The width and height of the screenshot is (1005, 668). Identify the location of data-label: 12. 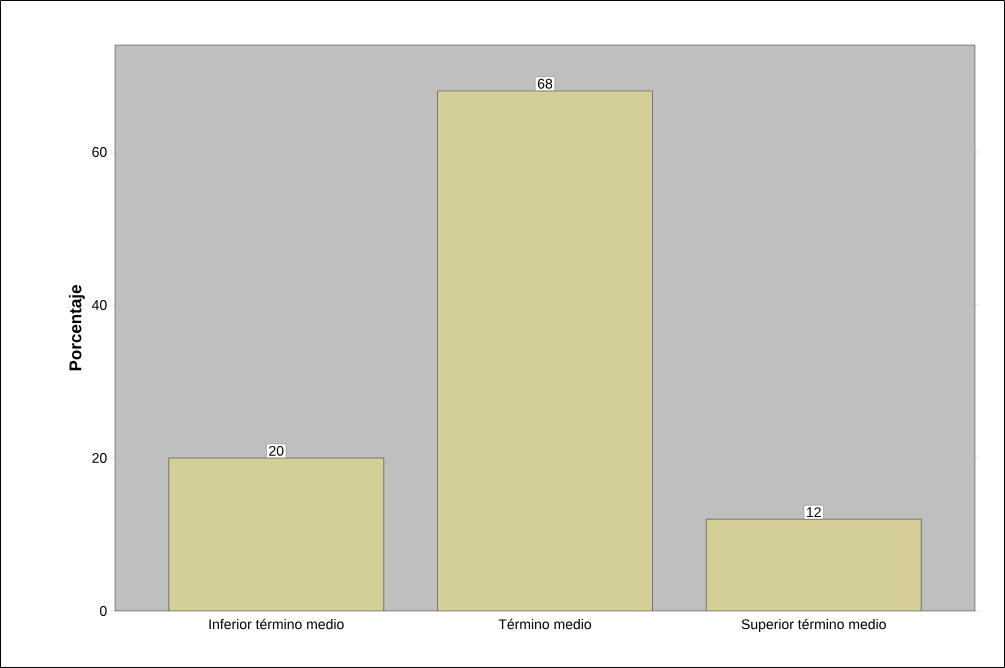
(814, 512).